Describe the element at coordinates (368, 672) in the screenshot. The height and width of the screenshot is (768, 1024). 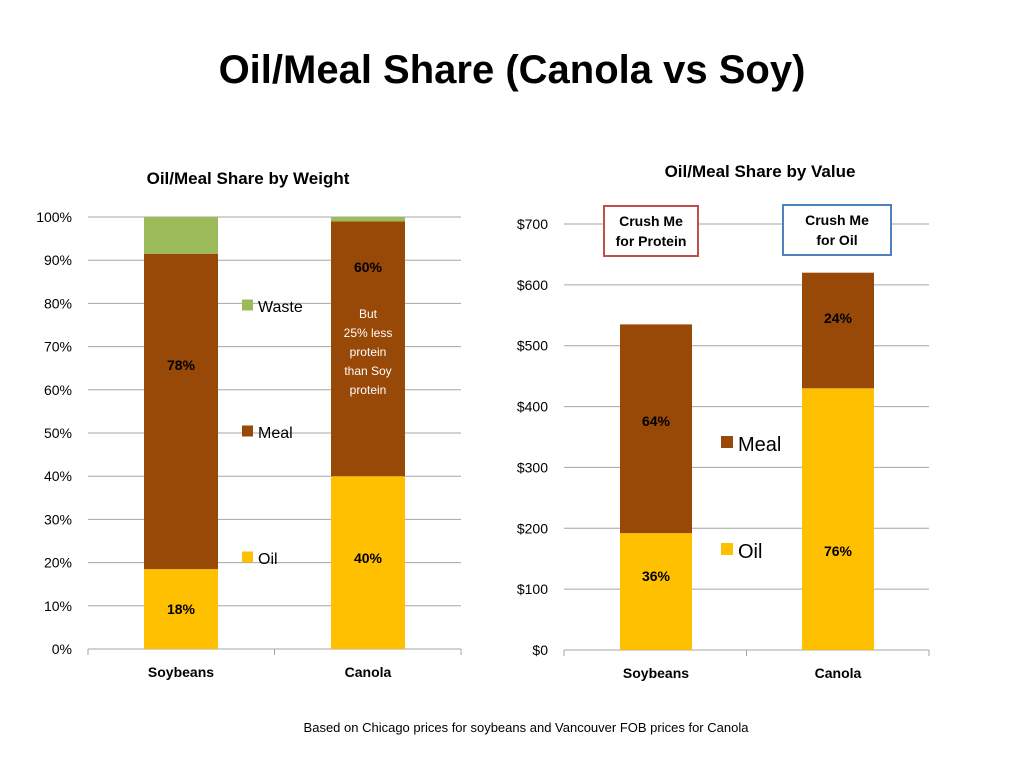
I see `x-category-label-weight-canola: Canola` at that location.